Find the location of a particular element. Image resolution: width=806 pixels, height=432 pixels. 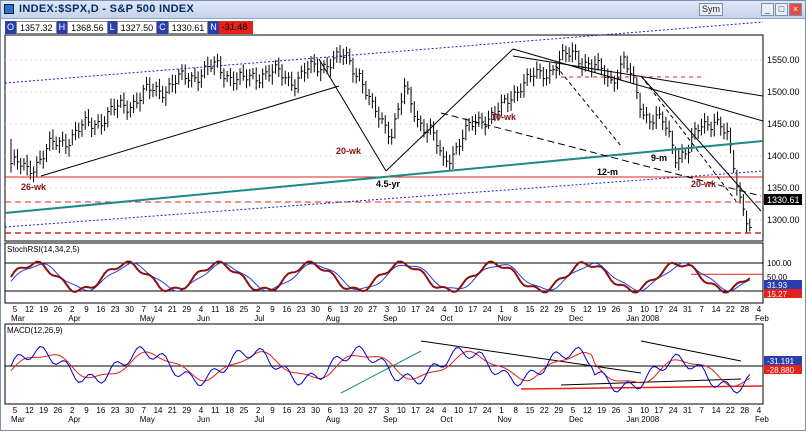

date-axis-day: 29 is located at coordinates (558, 309).